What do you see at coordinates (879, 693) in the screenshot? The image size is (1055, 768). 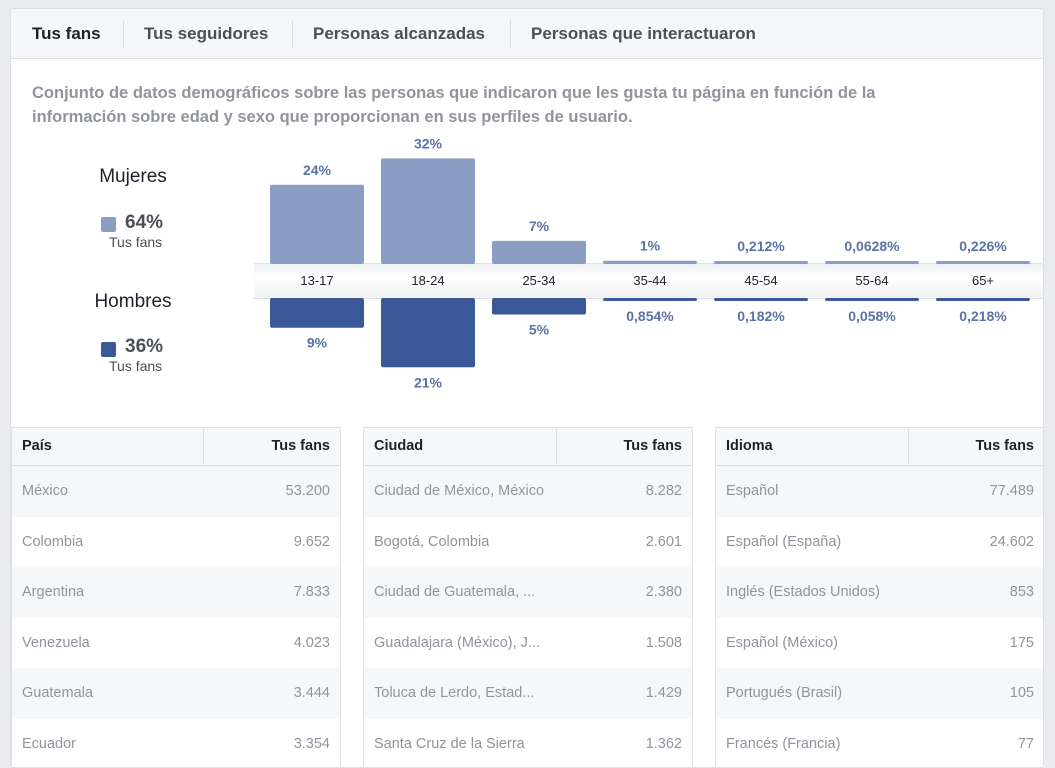 I see `table-row: Portugués (Brasil) 105` at bounding box center [879, 693].